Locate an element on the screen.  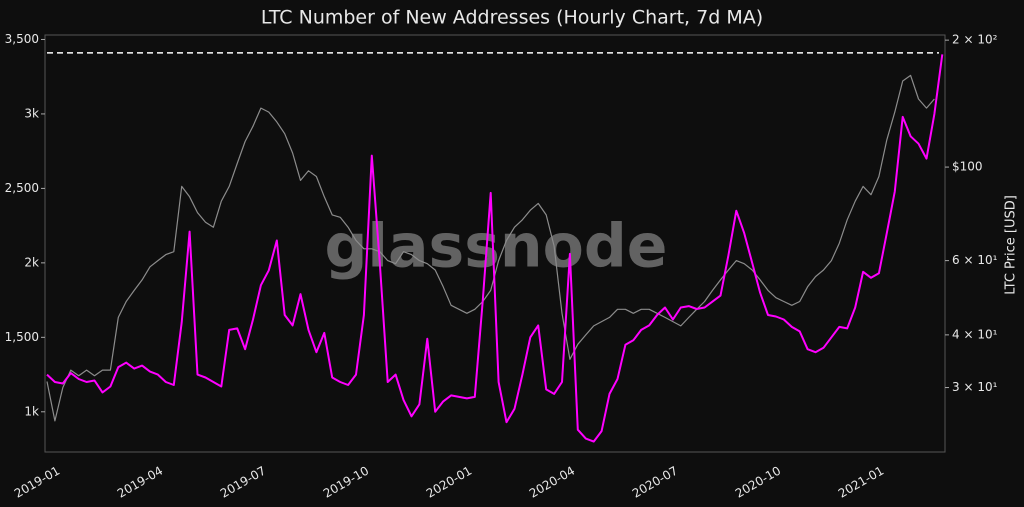
y-tick-label: 1k is located at coordinates (31, 411).